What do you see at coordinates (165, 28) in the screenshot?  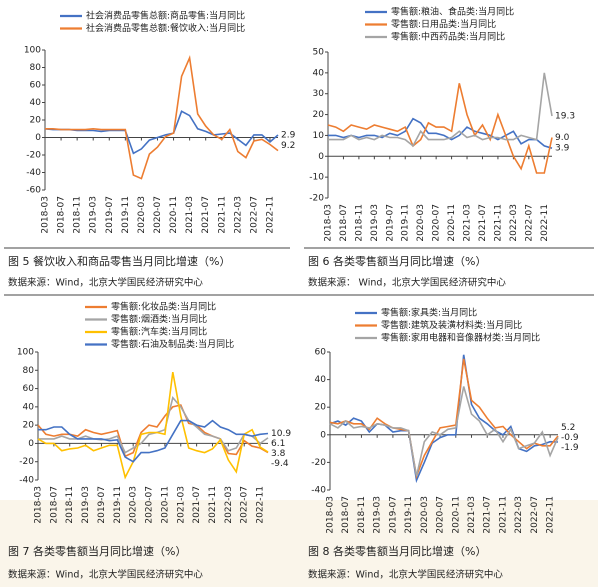 I see `legend-label: 社会消费品零售总额:餐饮收入:当月同比` at bounding box center [165, 28].